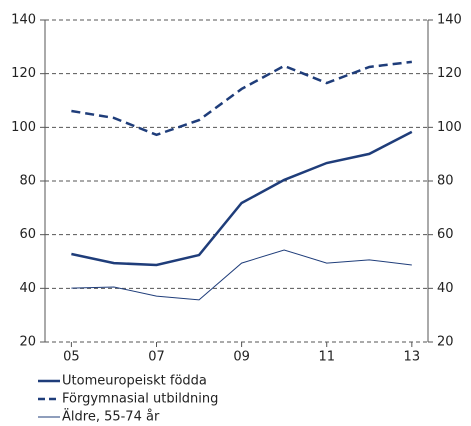 The image size is (471, 426). What do you see at coordinates (27, 342) in the screenshot?
I see `y-tick-label: 20` at bounding box center [27, 342].